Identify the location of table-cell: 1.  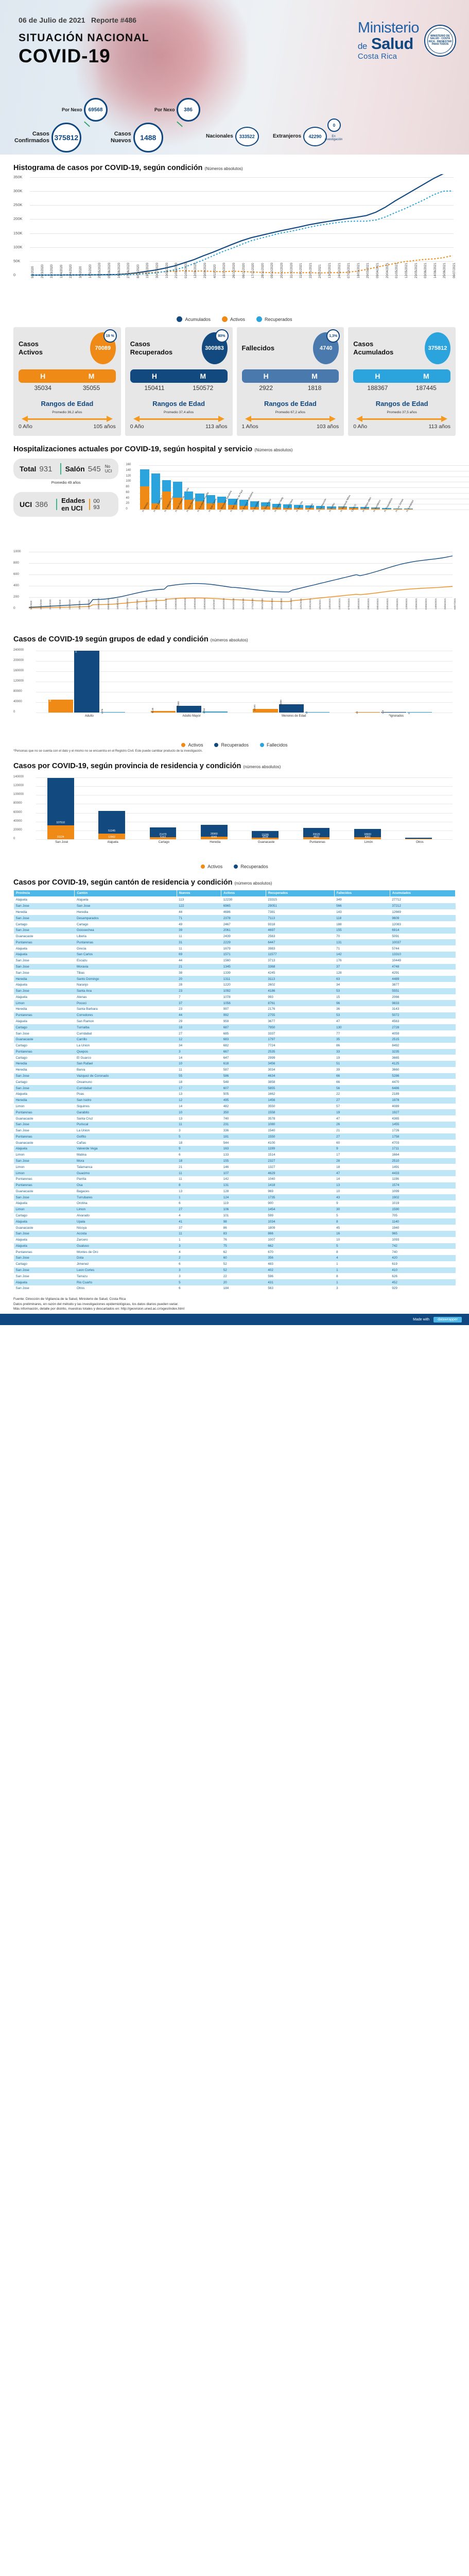
(362, 1271).